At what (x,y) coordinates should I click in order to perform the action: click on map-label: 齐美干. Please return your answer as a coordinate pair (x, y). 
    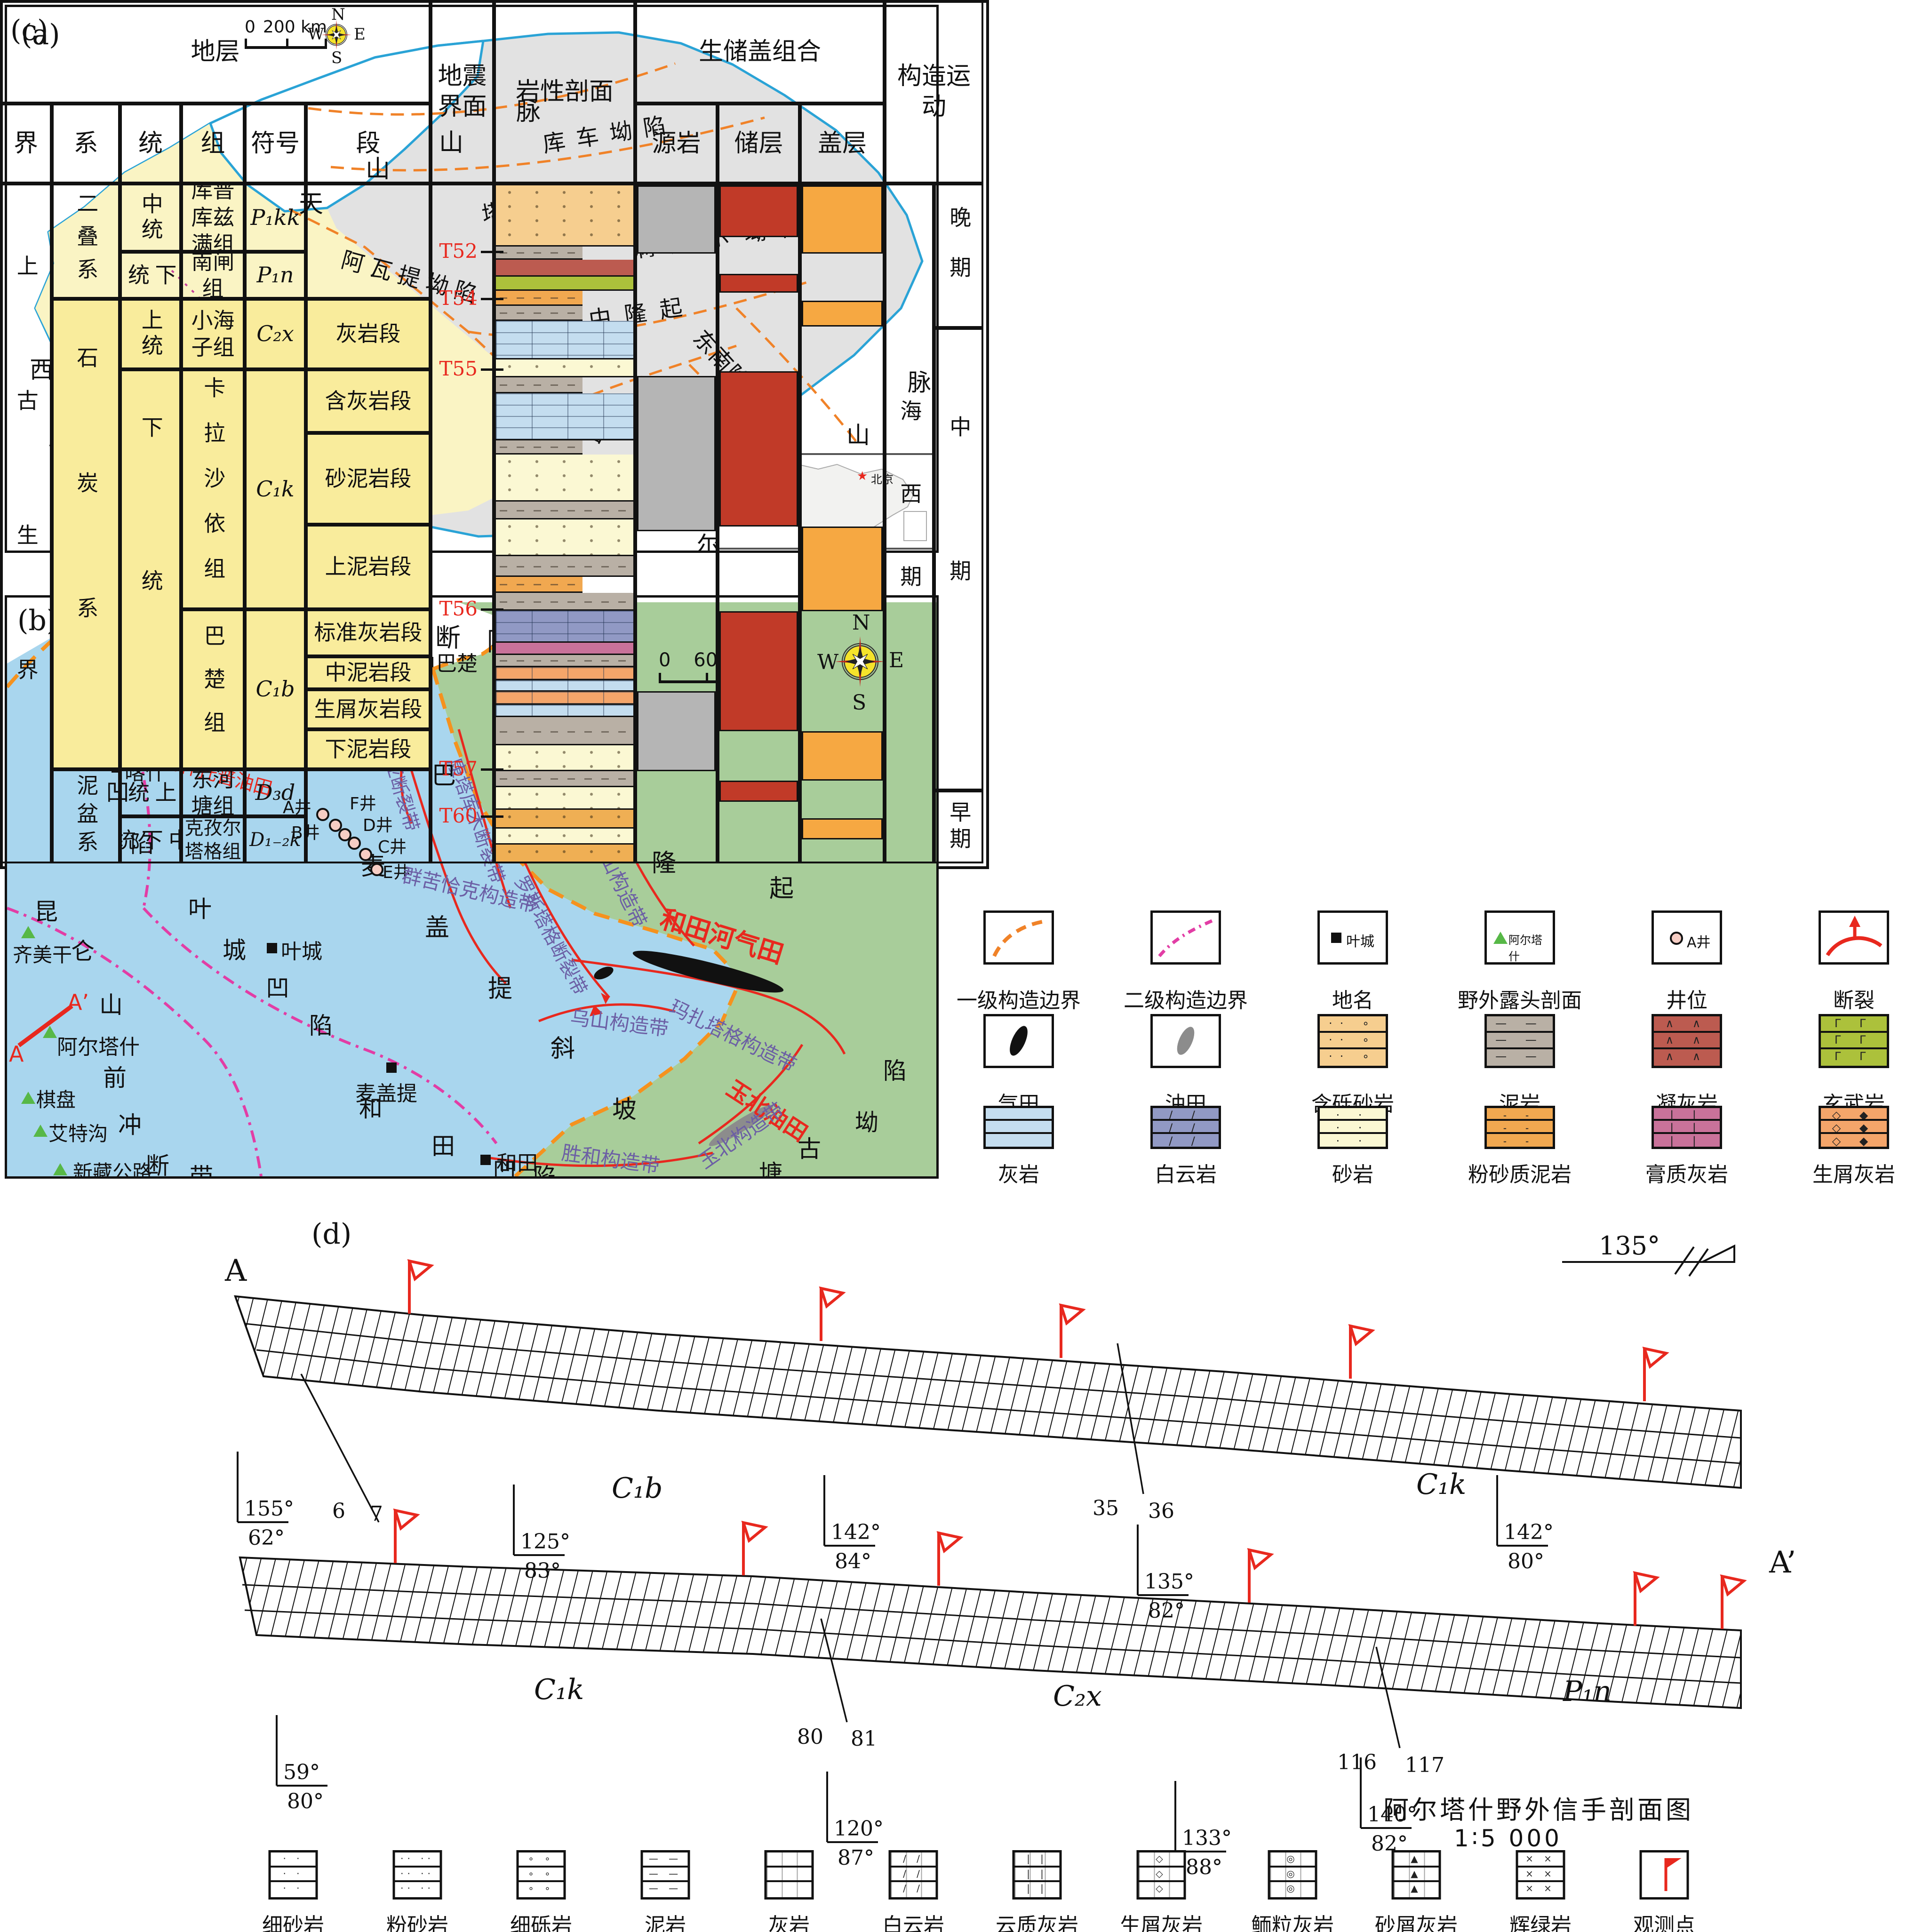
    Looking at the image, I should click on (42, 954).